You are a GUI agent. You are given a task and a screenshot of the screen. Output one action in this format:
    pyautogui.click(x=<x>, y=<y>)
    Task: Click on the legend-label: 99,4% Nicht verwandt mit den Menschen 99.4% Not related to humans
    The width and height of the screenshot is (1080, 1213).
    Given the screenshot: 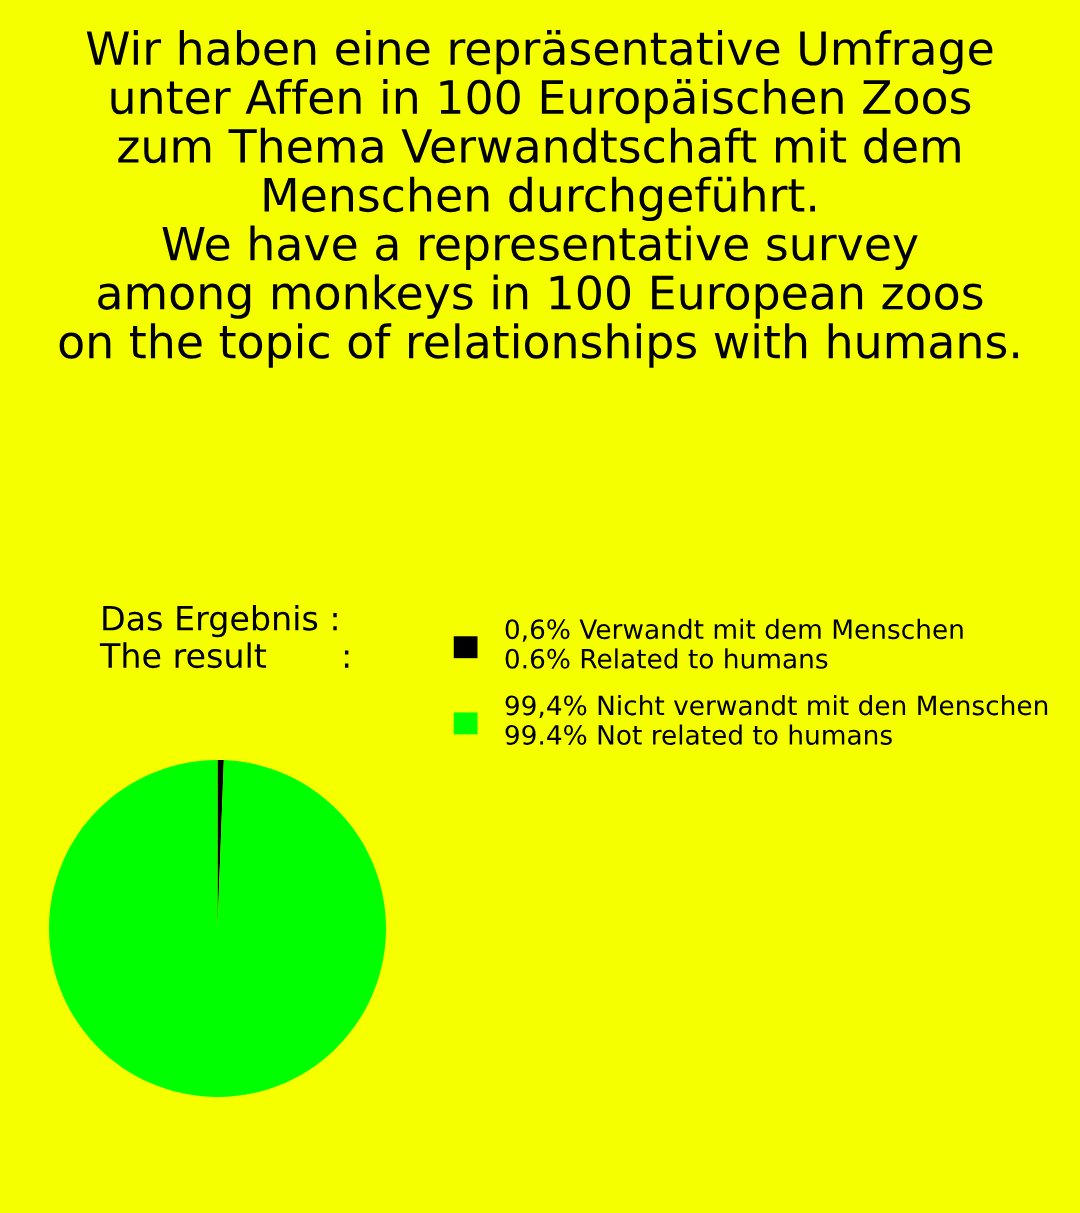 What is the action you would take?
    pyautogui.click(x=776, y=719)
    